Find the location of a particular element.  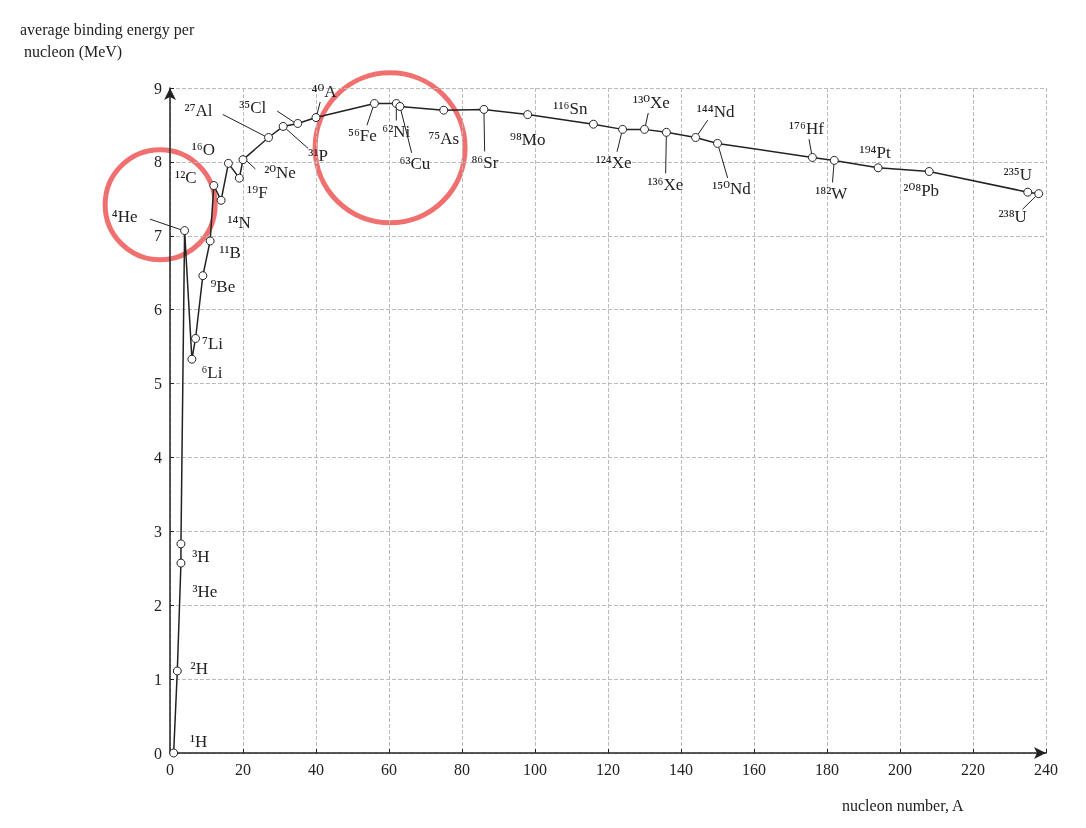

x-axis-title: nucleon number, A is located at coordinates (903, 805).